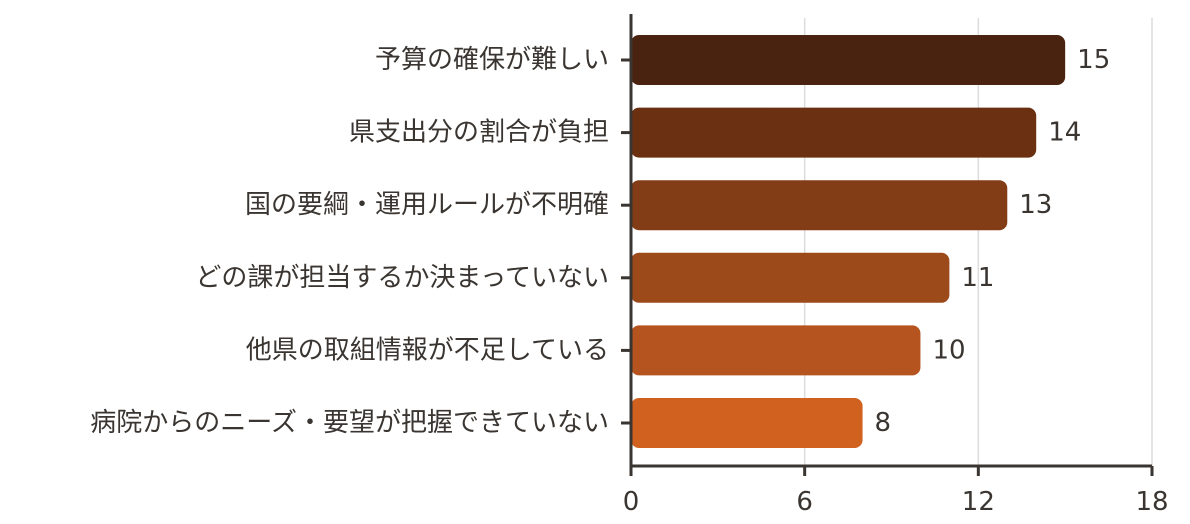 This screenshot has width=1190, height=524. I want to click on value-label-2: 13, so click(1035, 205).